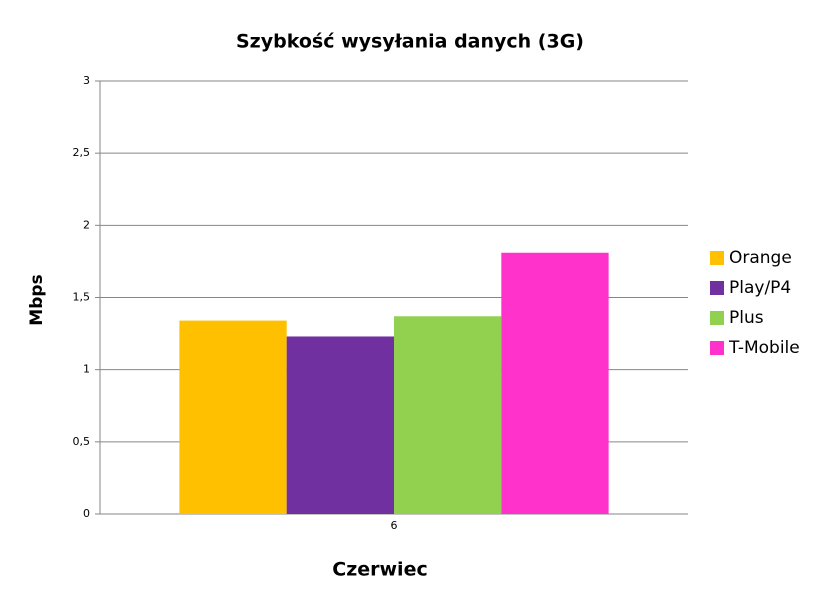 The image size is (820, 605). Describe the element at coordinates (410, 42) in the screenshot. I see `chart-title: Szybkość wysyłania danych (3G)` at that location.